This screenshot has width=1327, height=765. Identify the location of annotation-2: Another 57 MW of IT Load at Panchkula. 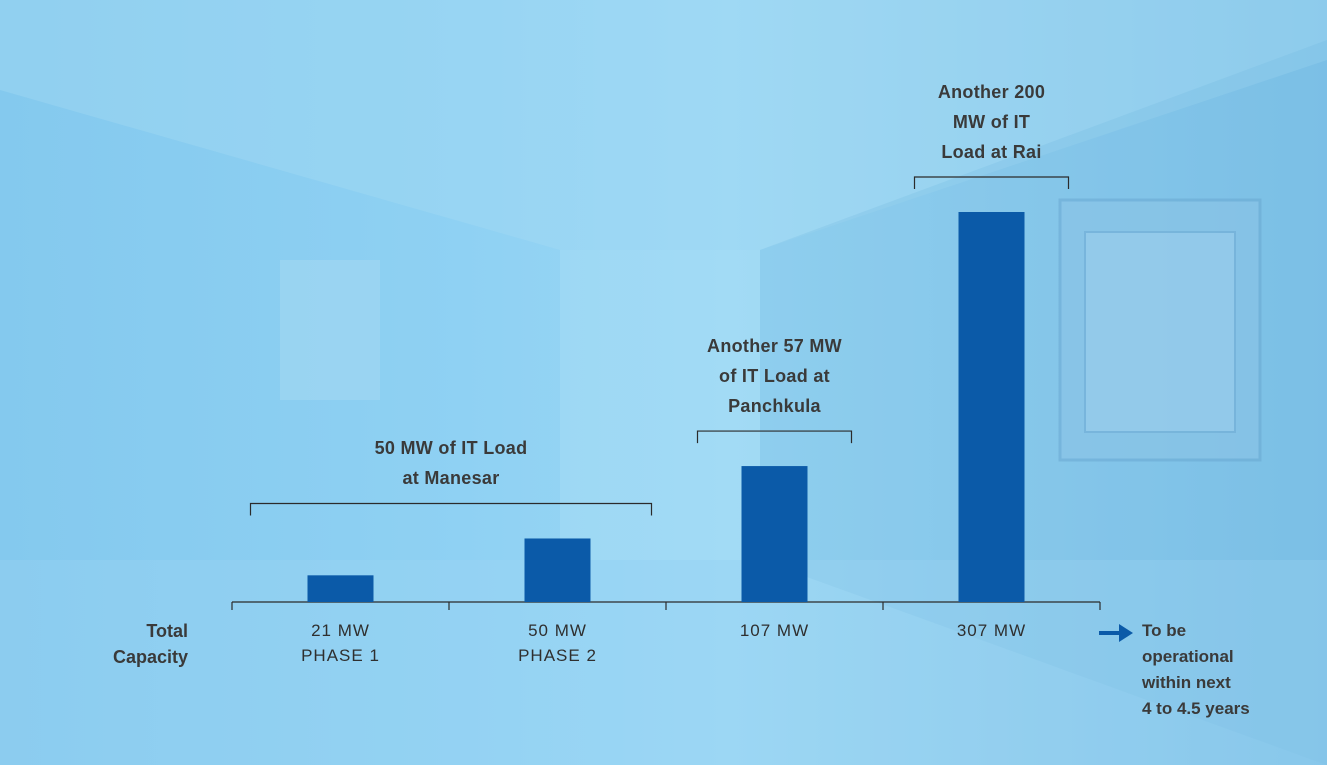
(775, 376).